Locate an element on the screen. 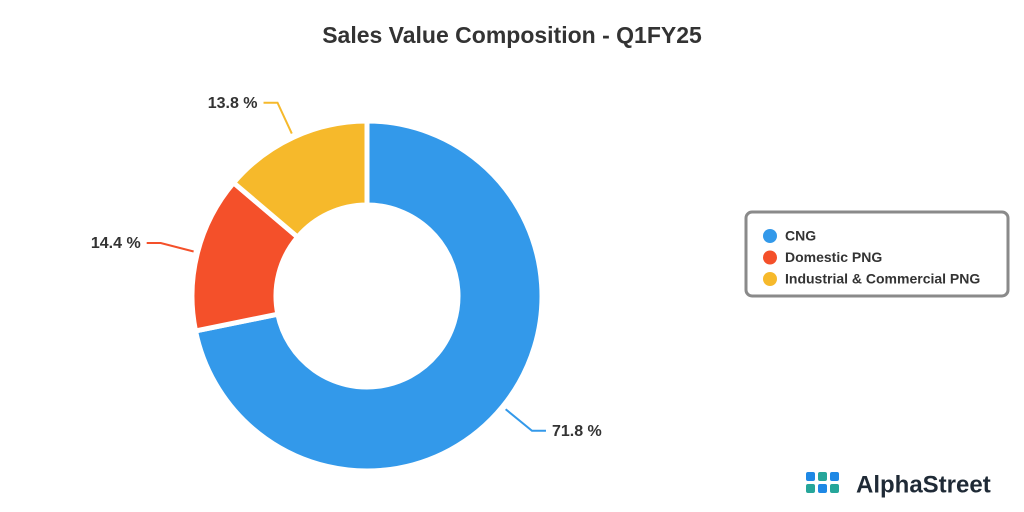  logo-text: AlphaStreet is located at coordinates (923, 484).